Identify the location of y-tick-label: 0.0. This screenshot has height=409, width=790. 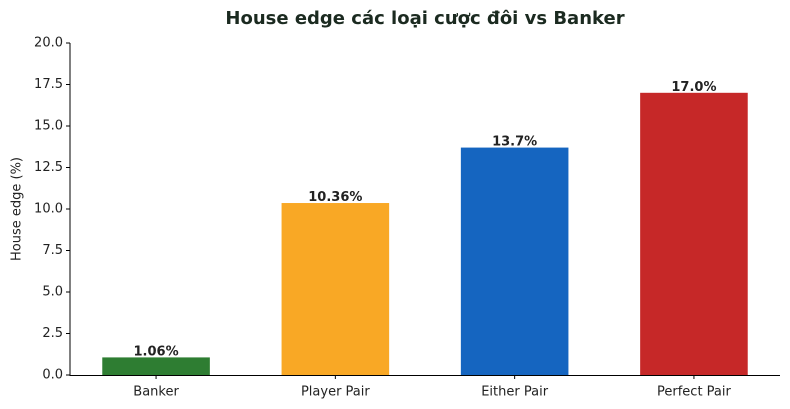
(52, 375).